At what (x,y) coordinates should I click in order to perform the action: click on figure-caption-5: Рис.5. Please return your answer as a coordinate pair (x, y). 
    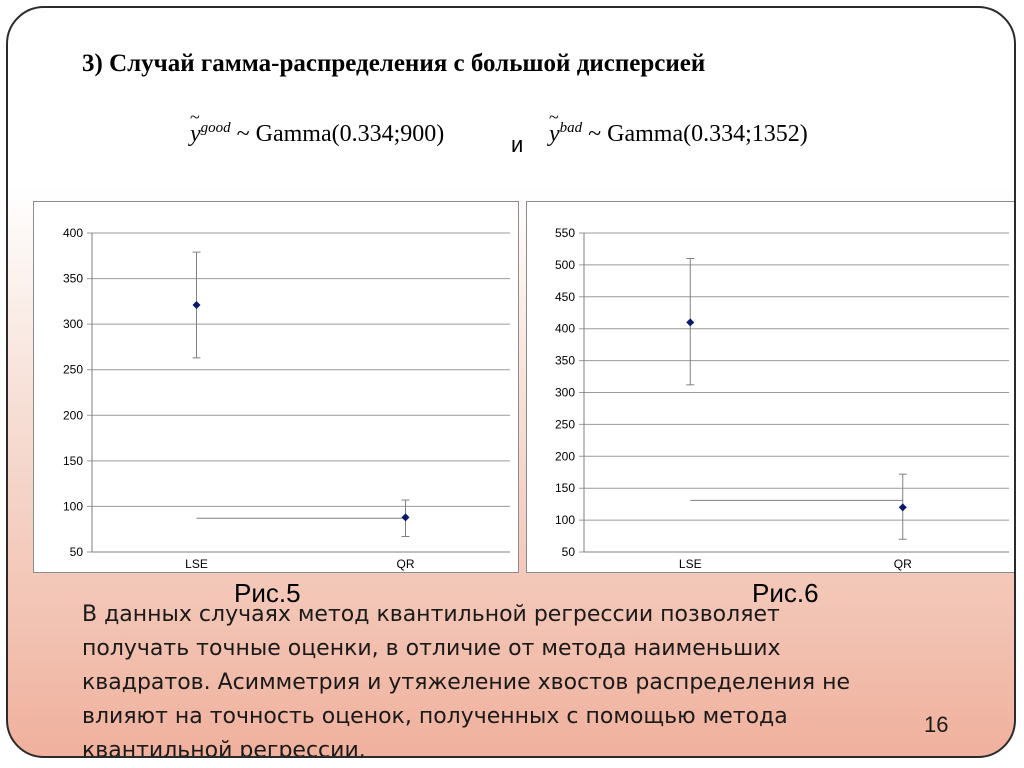
    Looking at the image, I should click on (267, 593).